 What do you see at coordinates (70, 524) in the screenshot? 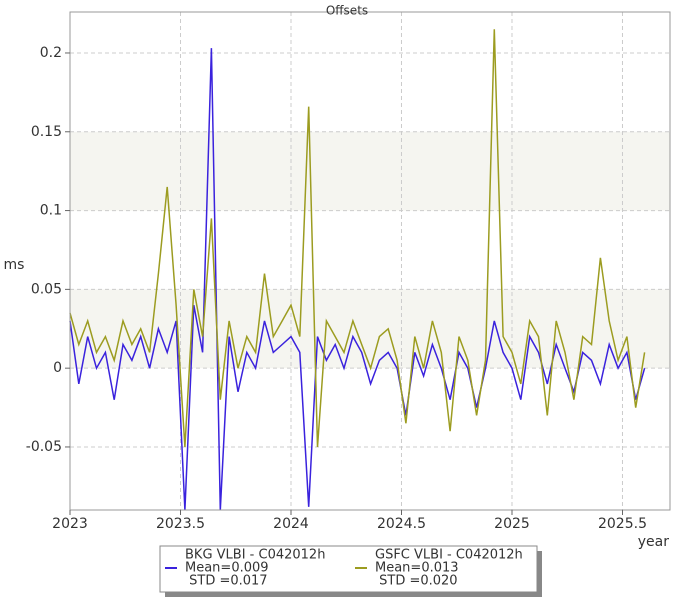
I see `x-tick-label: 2023` at bounding box center [70, 524].